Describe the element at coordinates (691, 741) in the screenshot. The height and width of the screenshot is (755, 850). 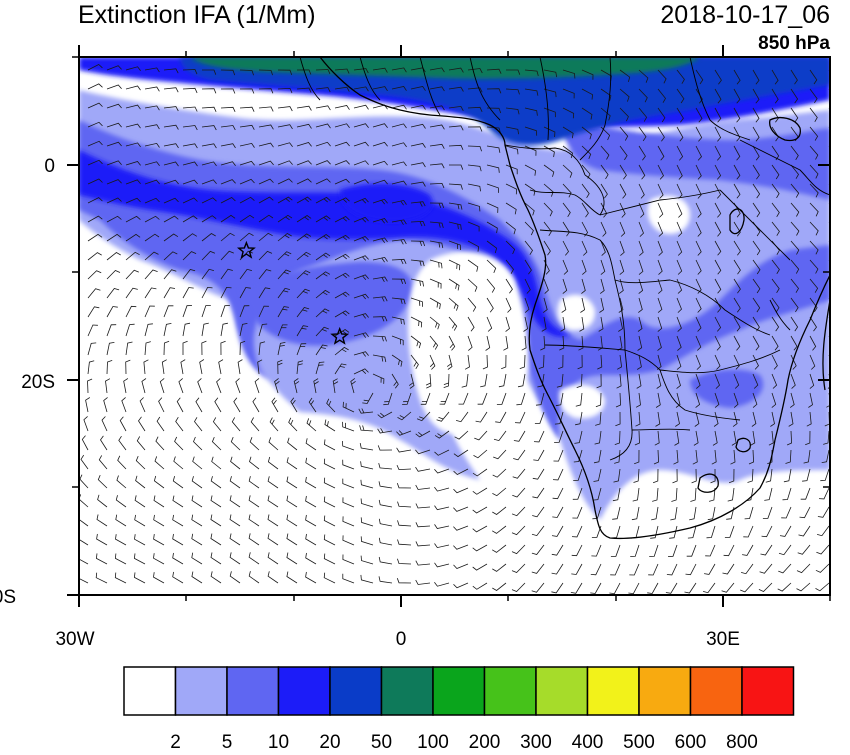
I see `colorbar-label: 600` at that location.